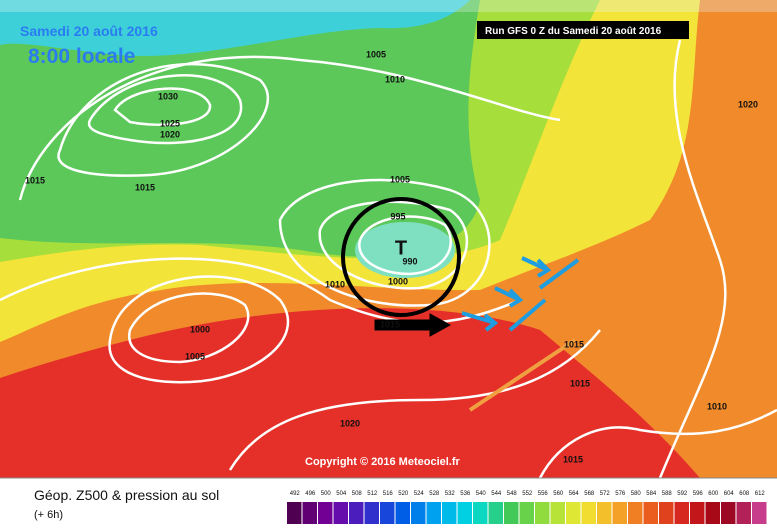  I want to click on scale-label: 536, so click(465, 494).